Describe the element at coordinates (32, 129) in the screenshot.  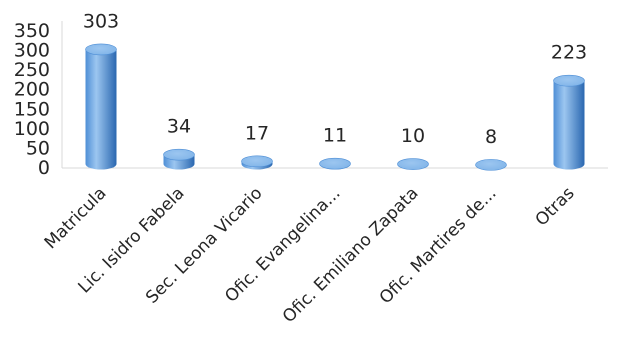
I see `y-tick-label: 100` at that location.